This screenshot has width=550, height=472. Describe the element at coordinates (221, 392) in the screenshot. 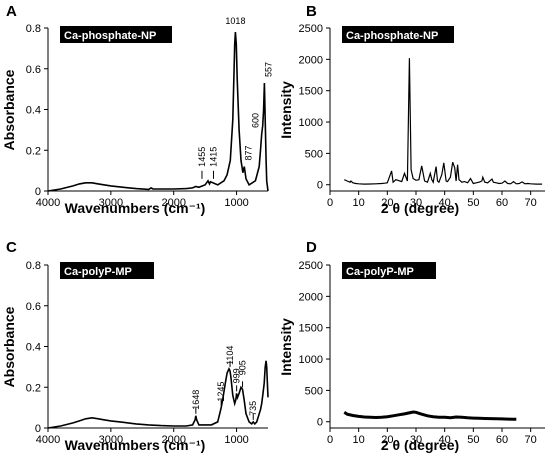

I see `peak-label: 1245` at that location.